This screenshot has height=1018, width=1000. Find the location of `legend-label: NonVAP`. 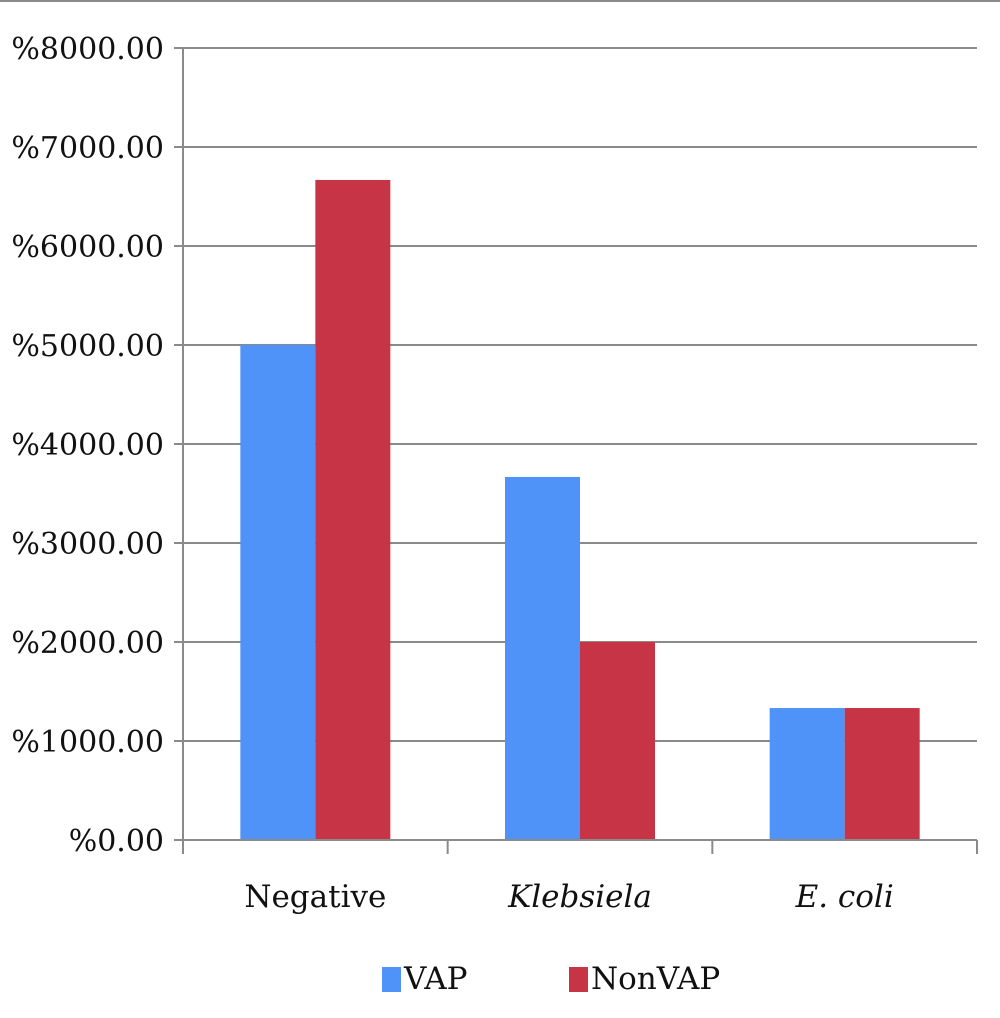

legend-label: NonVAP is located at coordinates (655, 979).